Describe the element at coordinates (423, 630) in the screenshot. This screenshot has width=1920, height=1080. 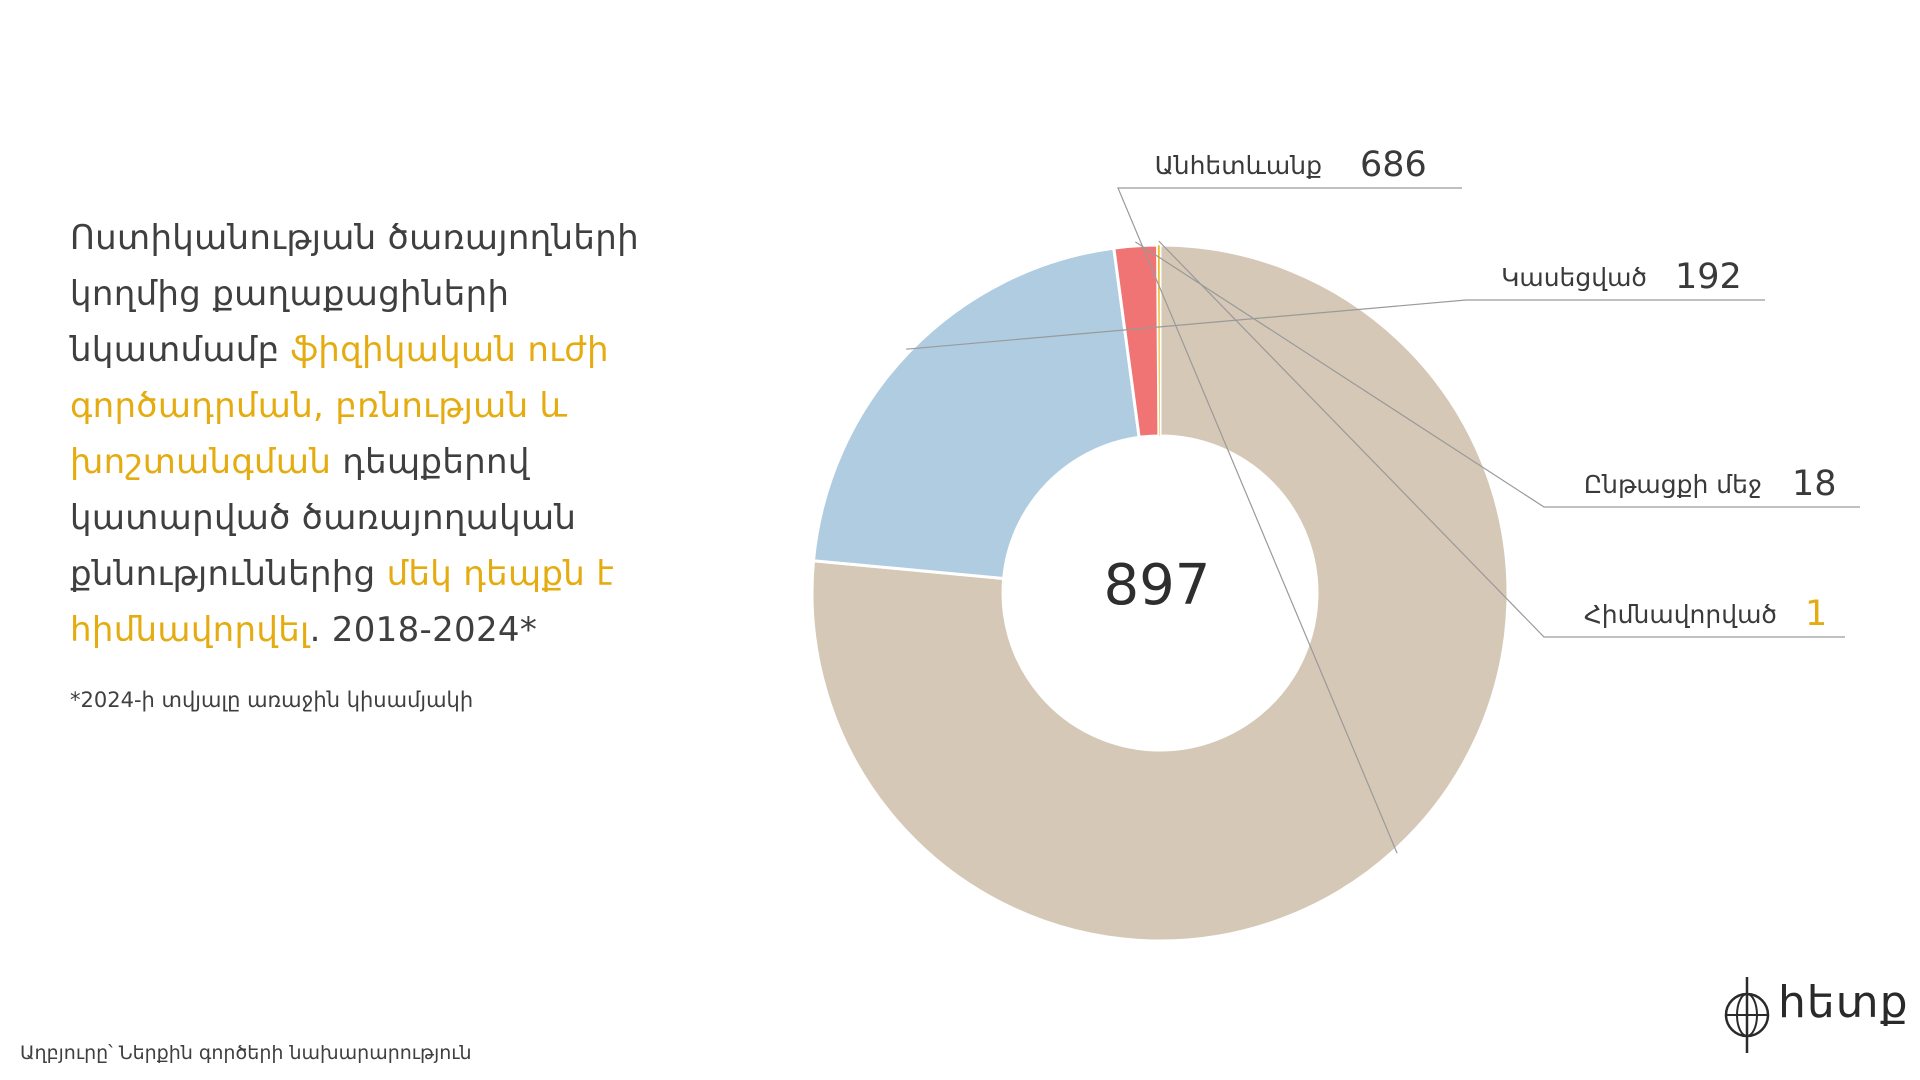
I see `headline-text-3: . 2018-2024*` at that location.